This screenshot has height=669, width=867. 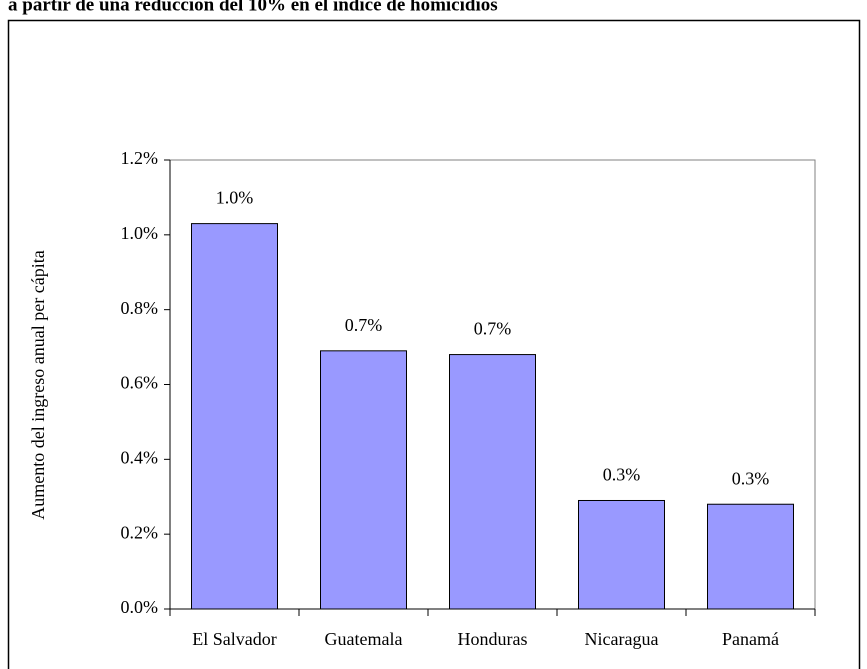 I want to click on data-label: 1.0%, so click(x=235, y=198).